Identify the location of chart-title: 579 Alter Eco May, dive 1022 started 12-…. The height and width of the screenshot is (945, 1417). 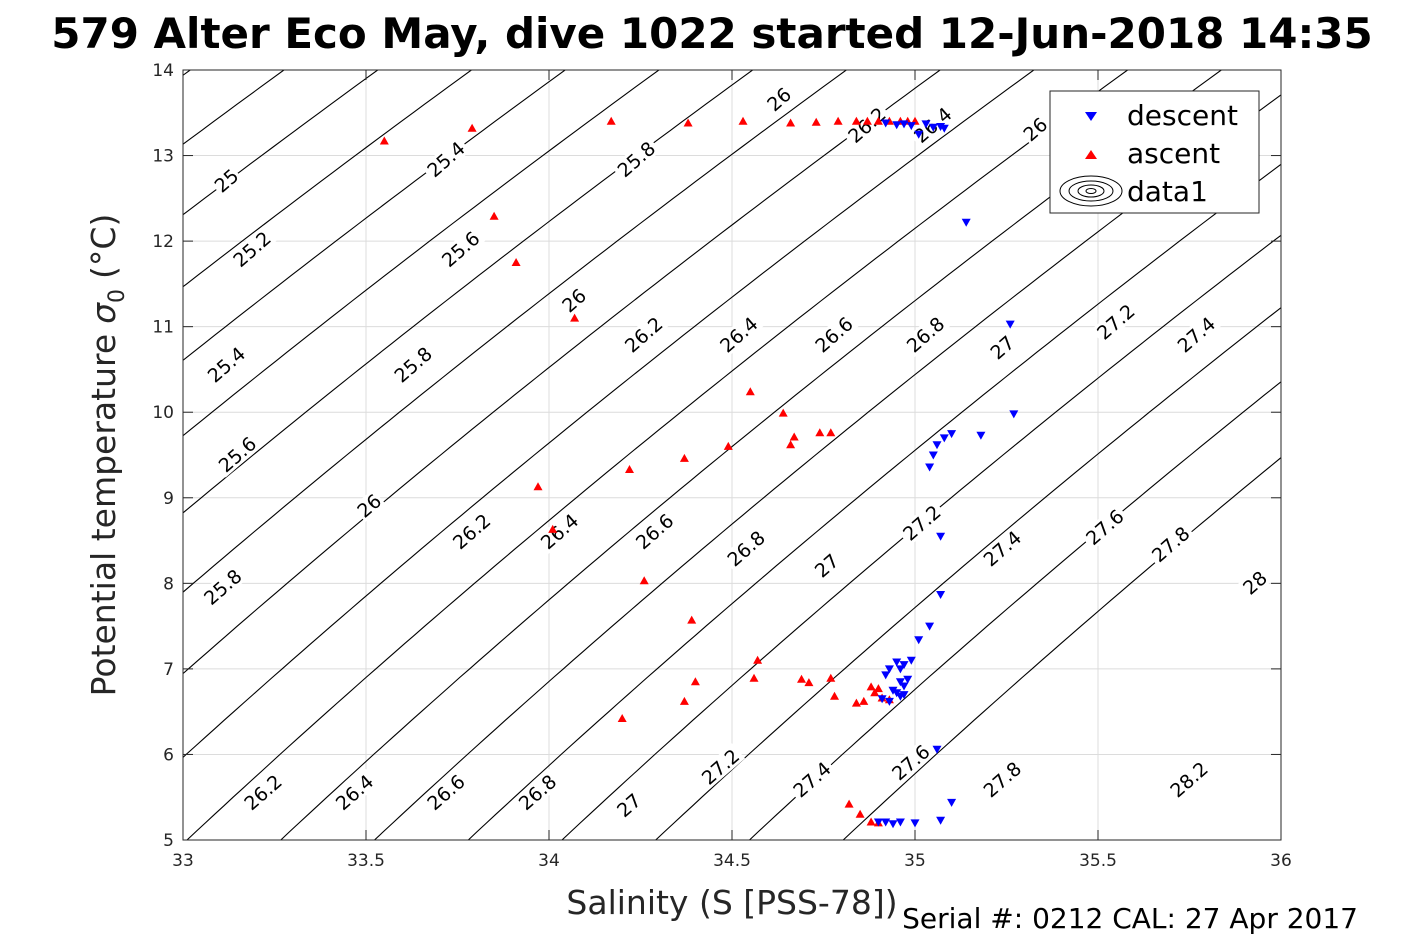
(711, 33).